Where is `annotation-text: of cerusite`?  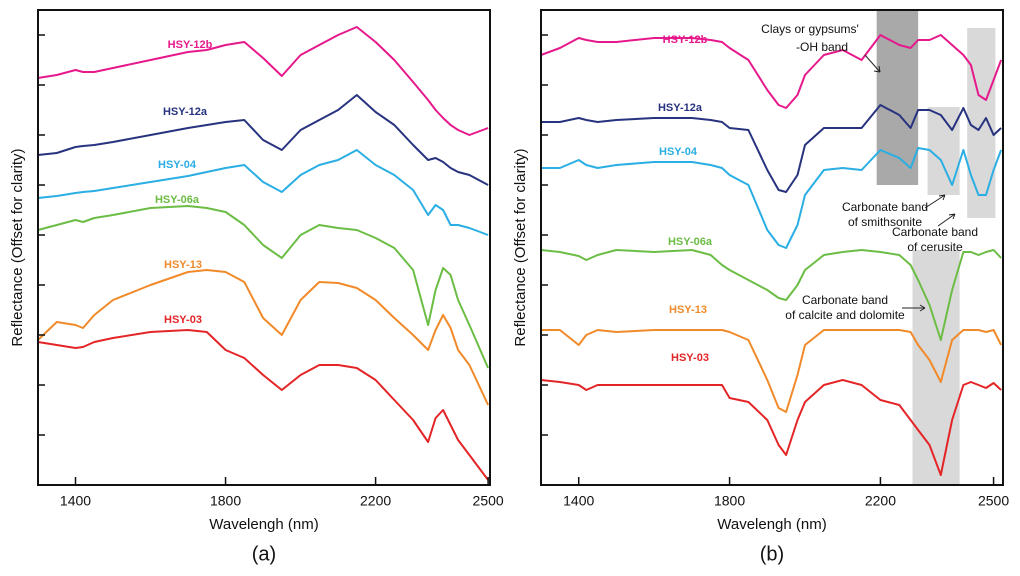 annotation-text: of cerusite is located at coordinates (935, 247).